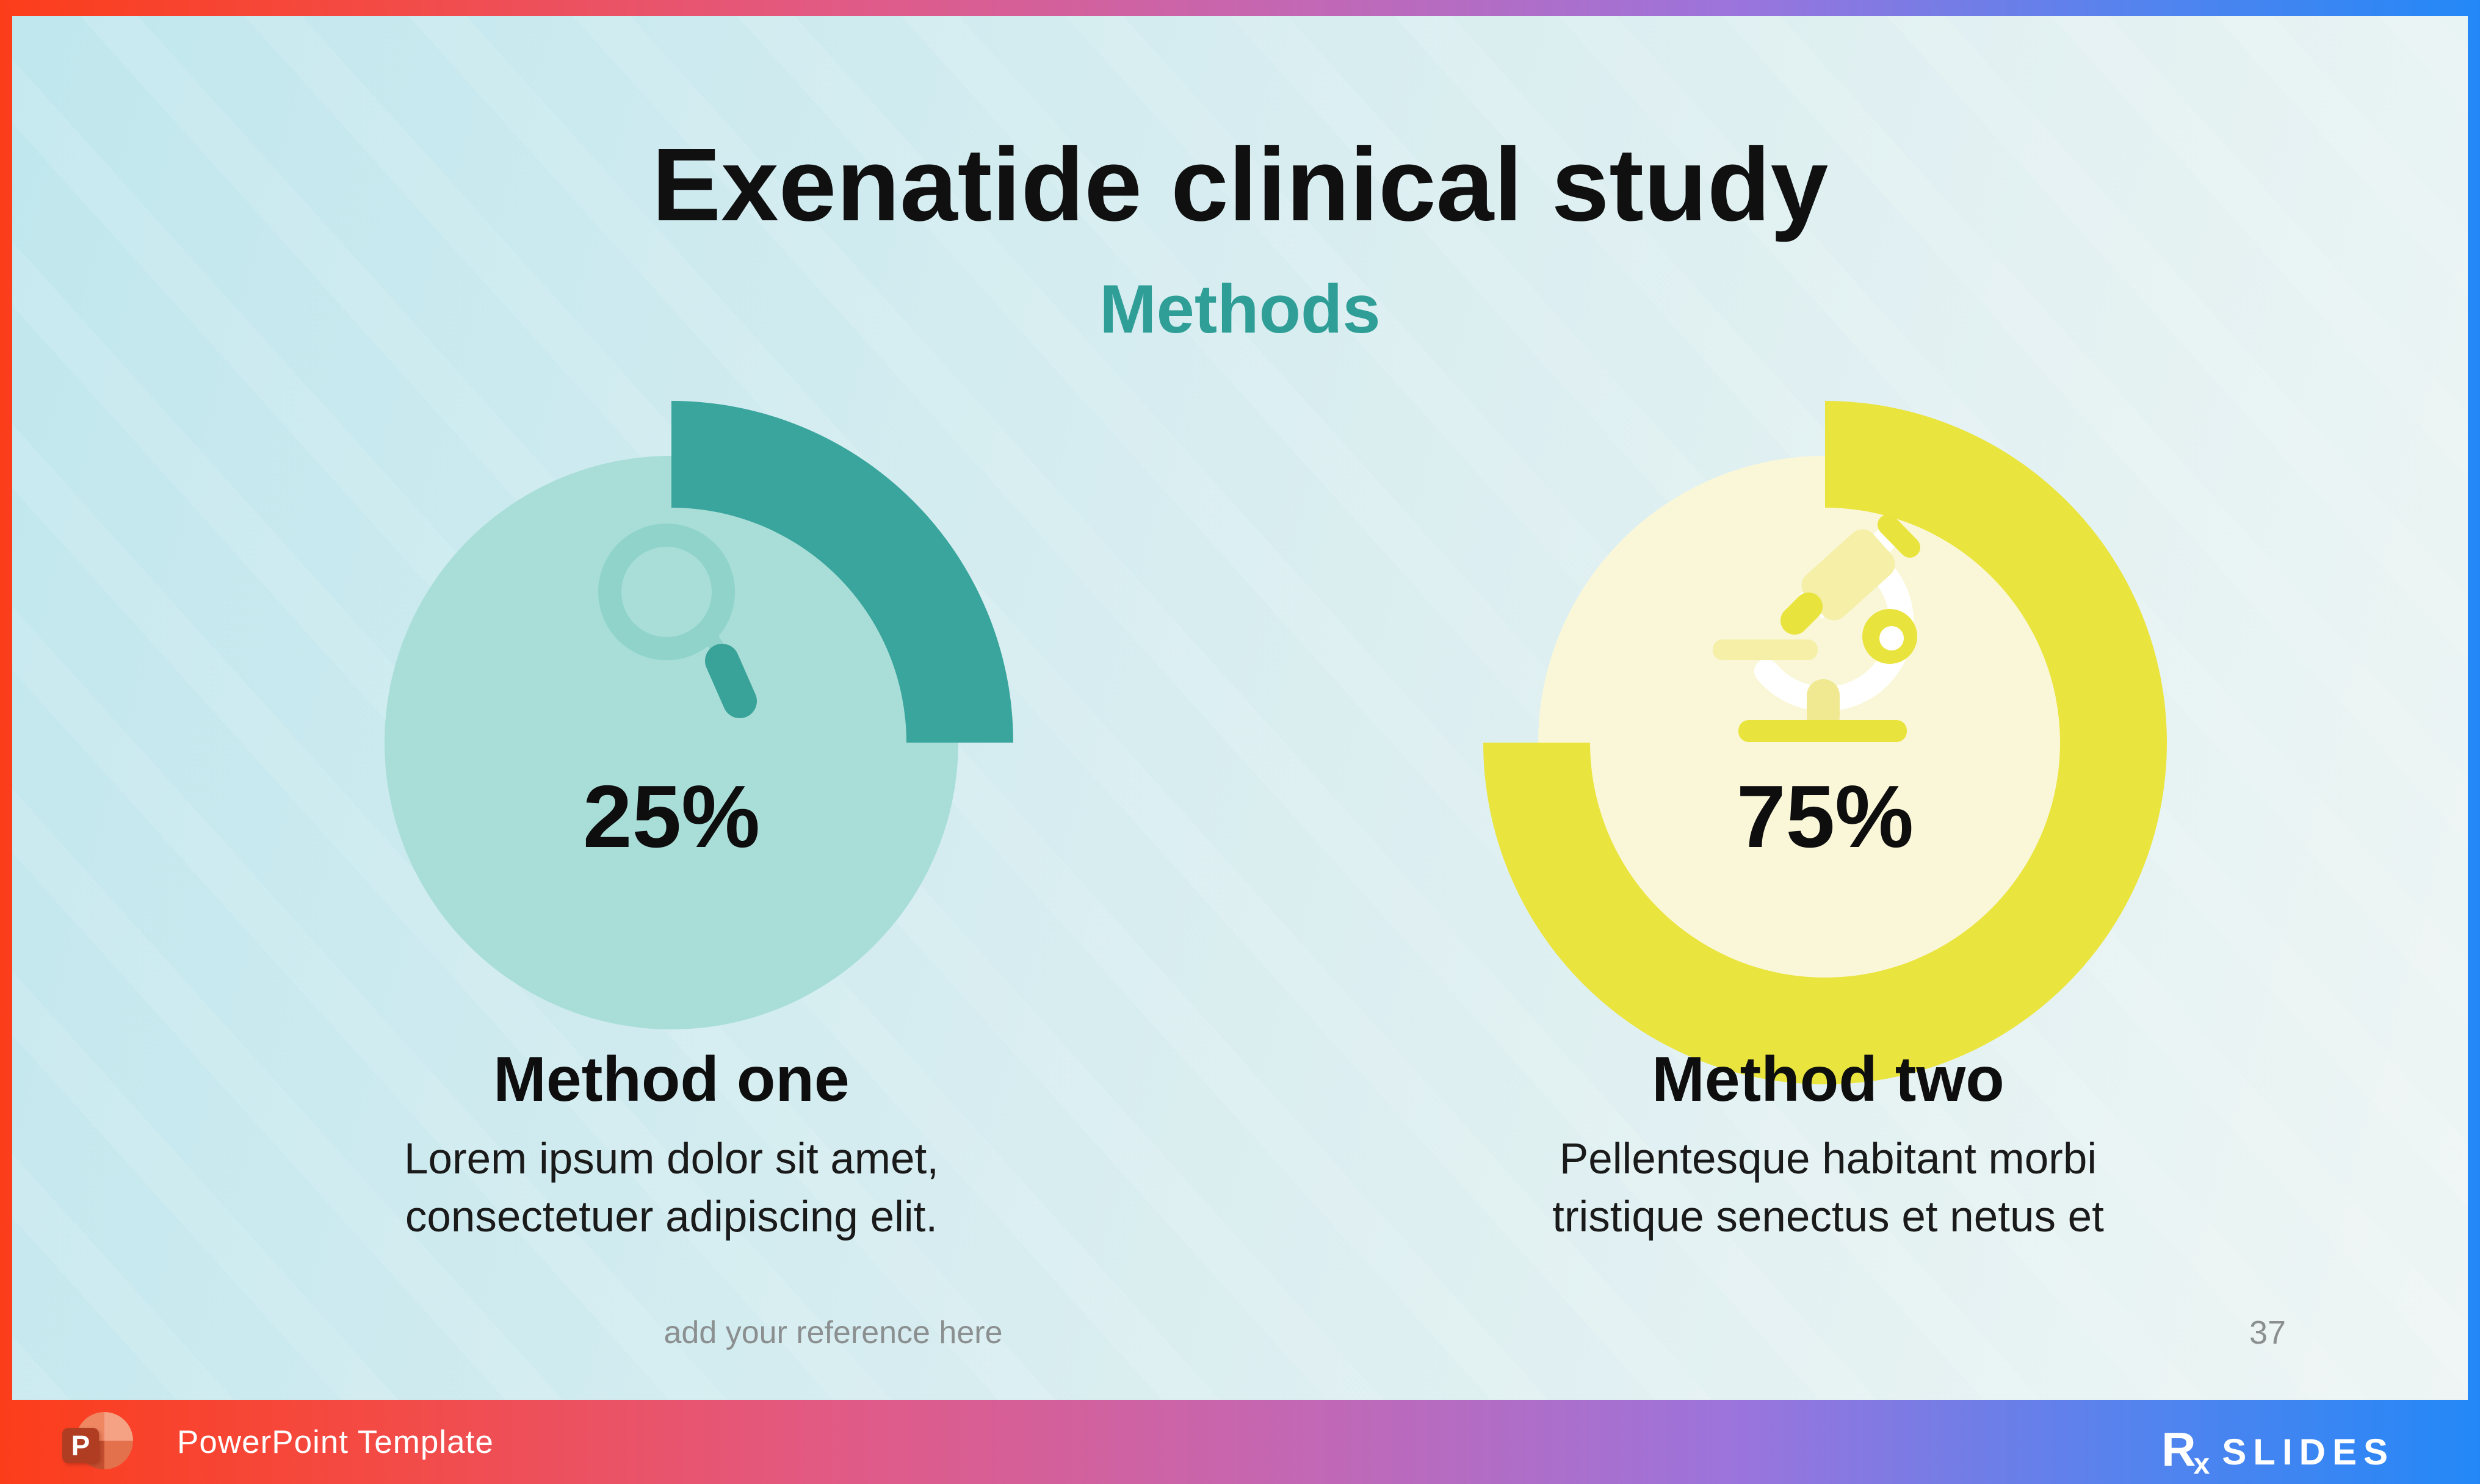 The height and width of the screenshot is (1484, 2480). I want to click on donut-chart-method-one: 25%, so click(671, 742).